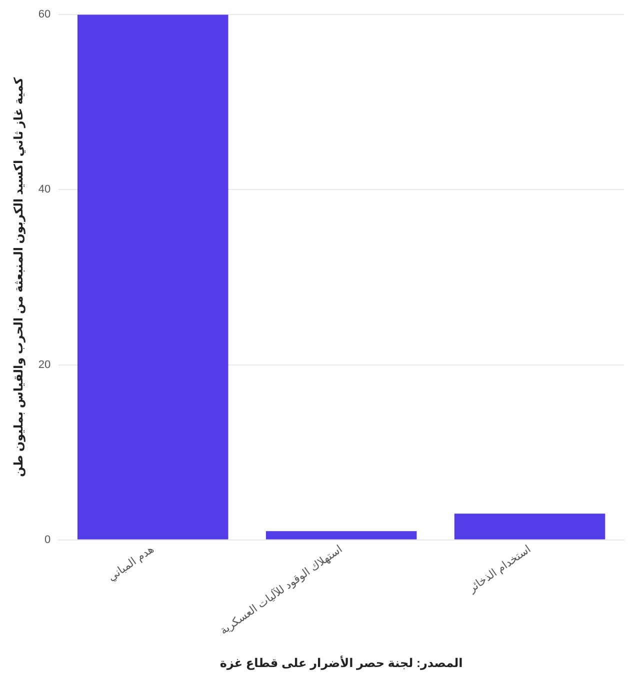 Image resolution: width=644 pixels, height=685 pixels. Describe the element at coordinates (44, 14) in the screenshot. I see `y-tick-label: 60` at that location.